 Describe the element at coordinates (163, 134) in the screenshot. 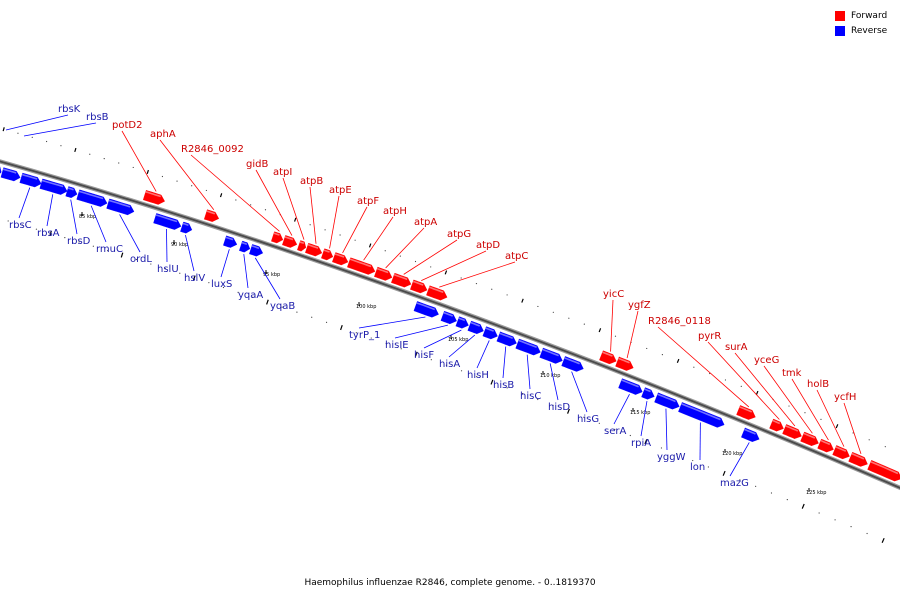

I see `forward-gene-label: aphA` at that location.